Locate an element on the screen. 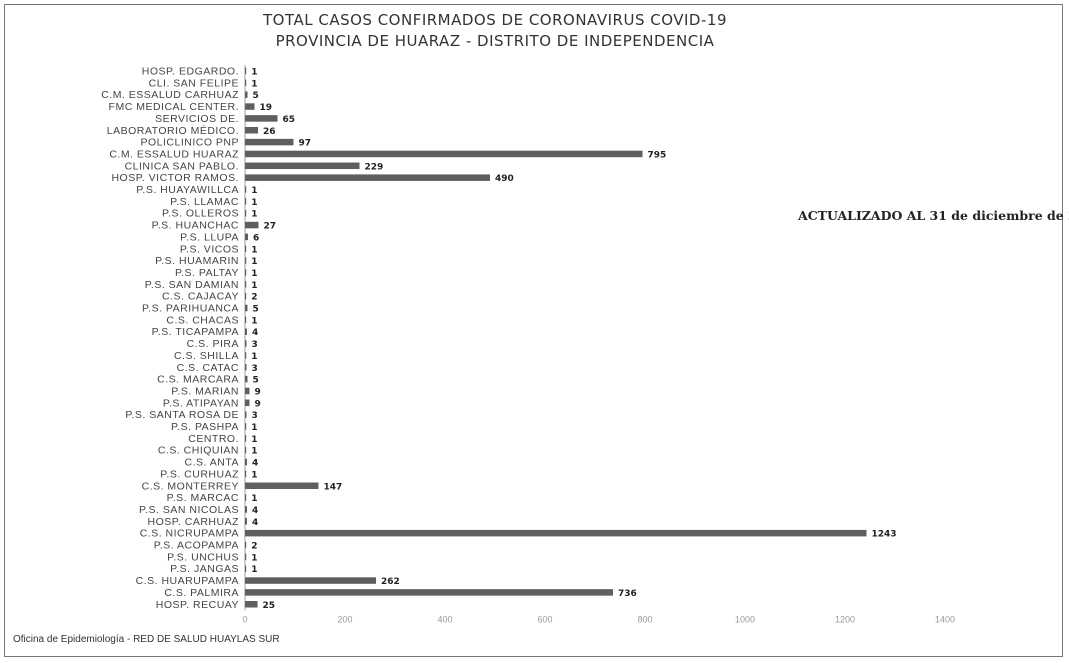 This screenshot has width=1069, height=663. category-label: P.S. TICAPAMPA is located at coordinates (195, 332).